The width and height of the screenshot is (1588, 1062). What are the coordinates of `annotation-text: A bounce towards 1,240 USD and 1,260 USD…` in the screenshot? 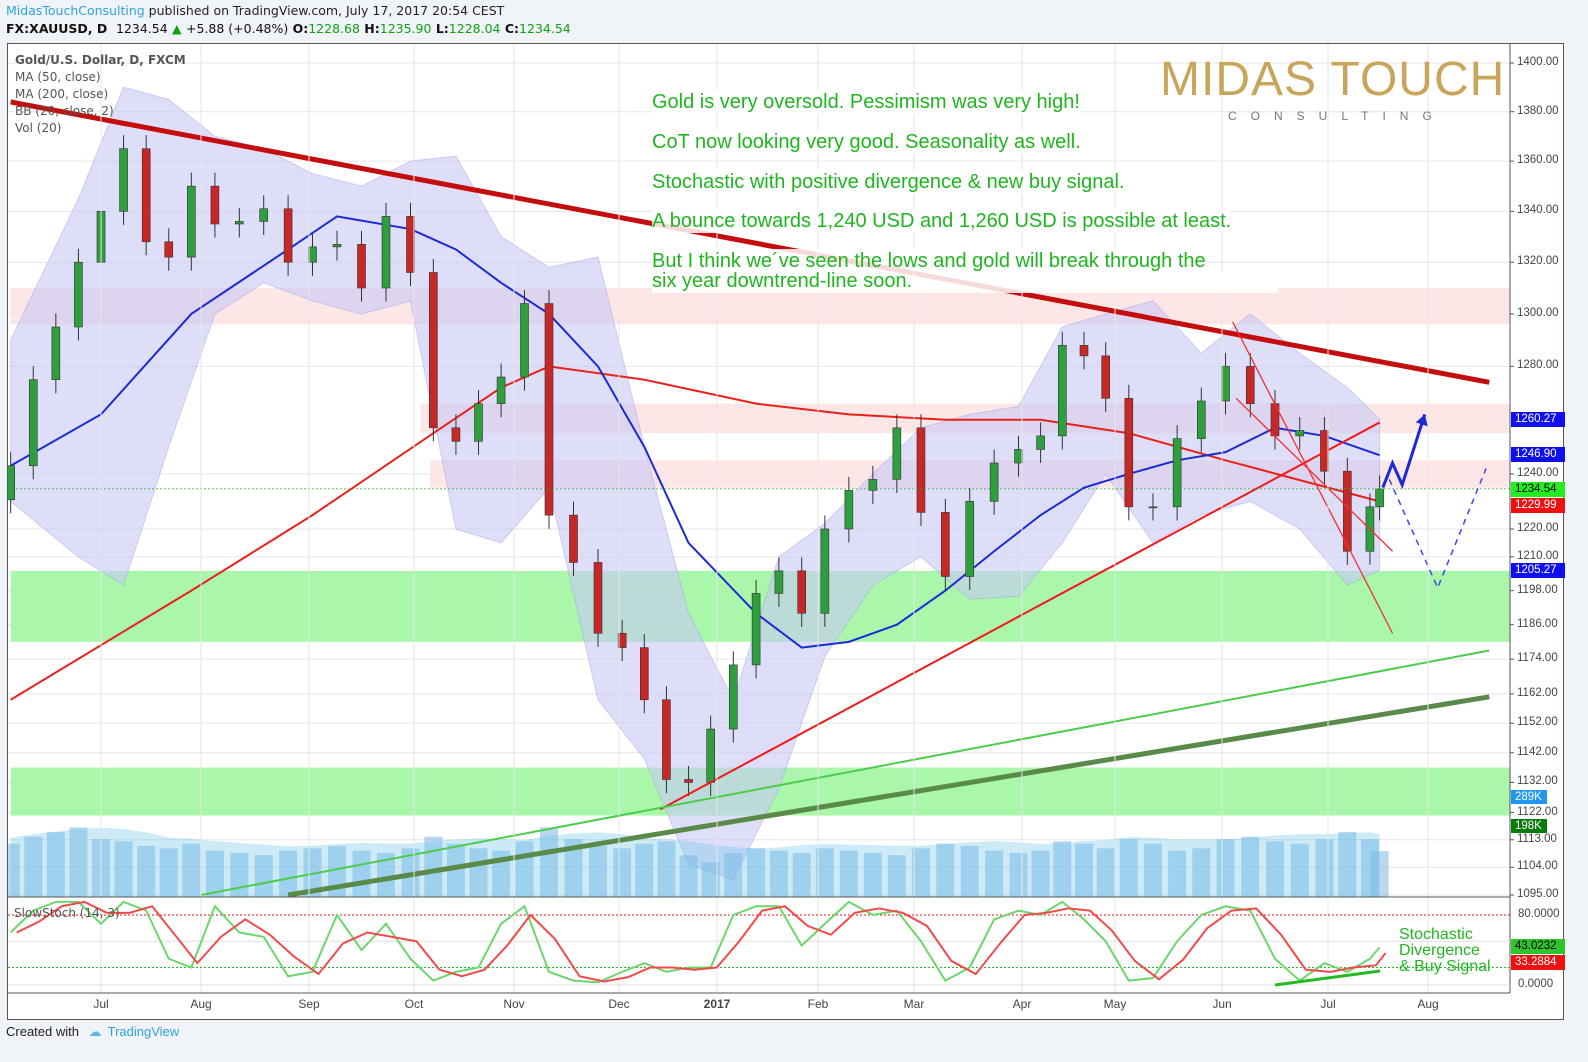 It's located at (942, 221).